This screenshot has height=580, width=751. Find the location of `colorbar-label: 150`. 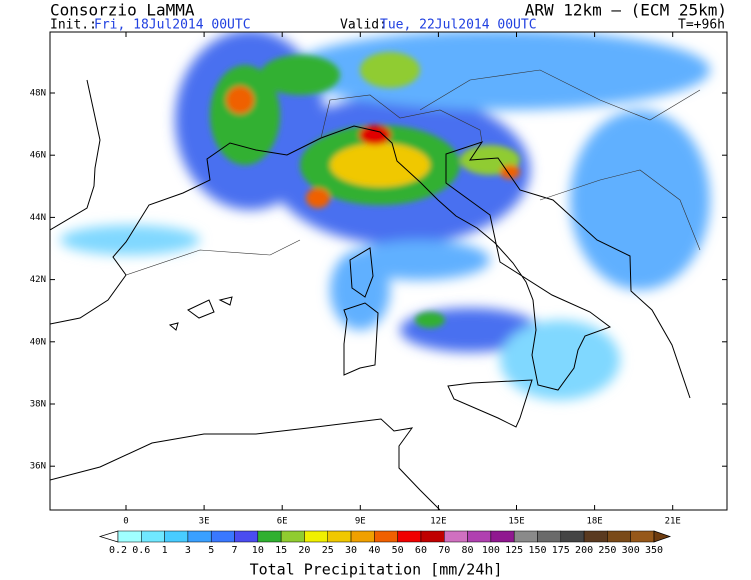

colorbar-label: 150 is located at coordinates (537, 550).